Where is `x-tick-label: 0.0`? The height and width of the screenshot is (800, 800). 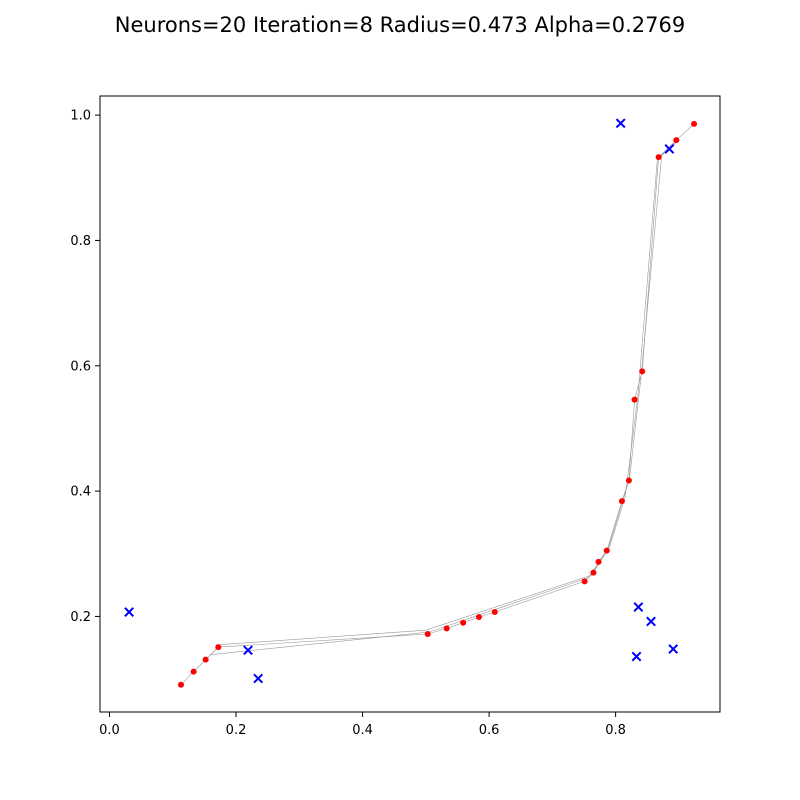
x-tick-label: 0.0 is located at coordinates (109, 730).